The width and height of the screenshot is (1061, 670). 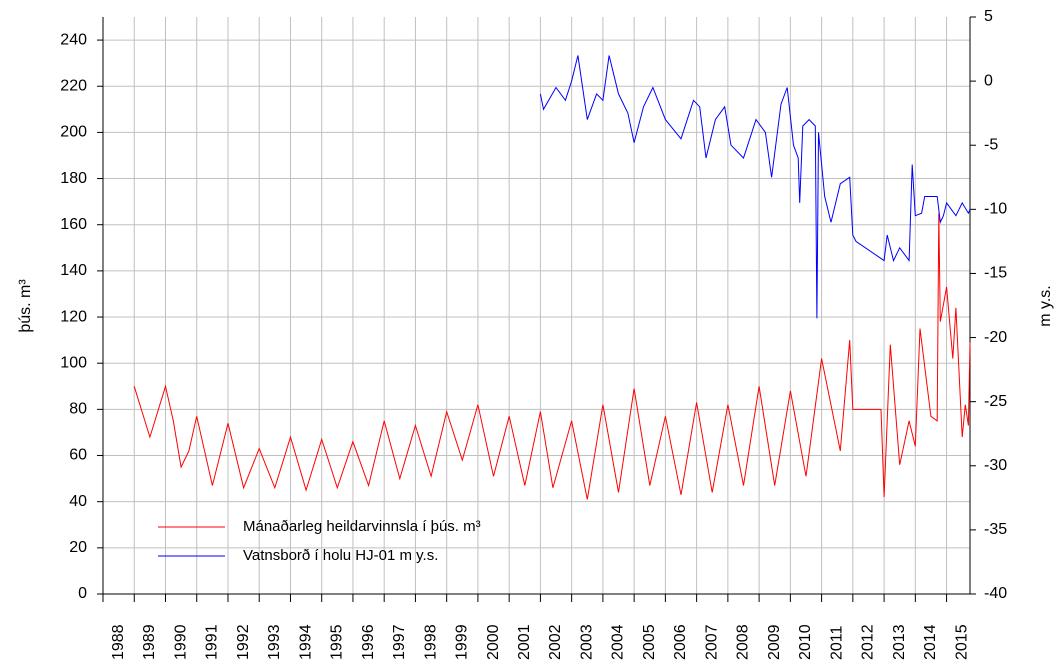 I want to click on legend-label: Mánaðarleg heildarvinnsla í þús. m³, so click(x=362, y=526).